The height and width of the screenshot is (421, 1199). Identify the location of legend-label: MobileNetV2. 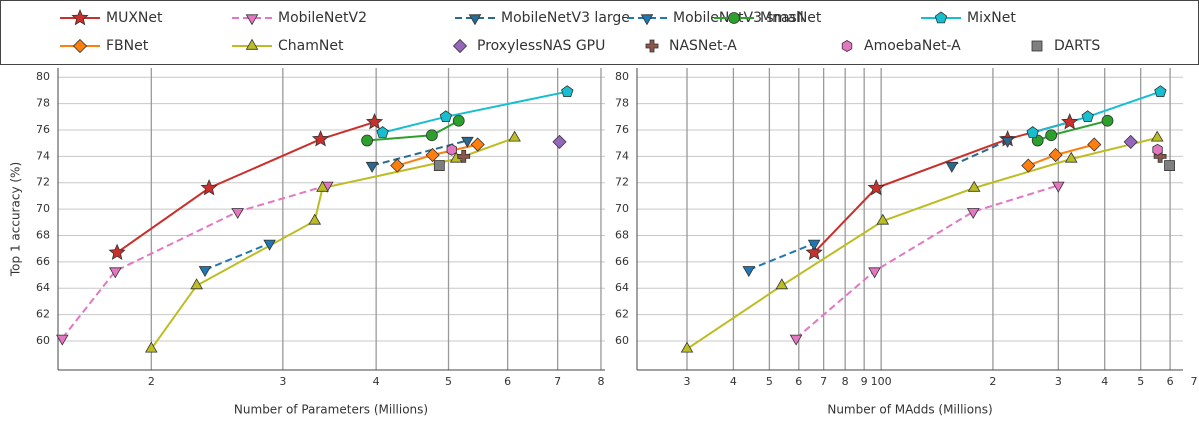
(322, 18).